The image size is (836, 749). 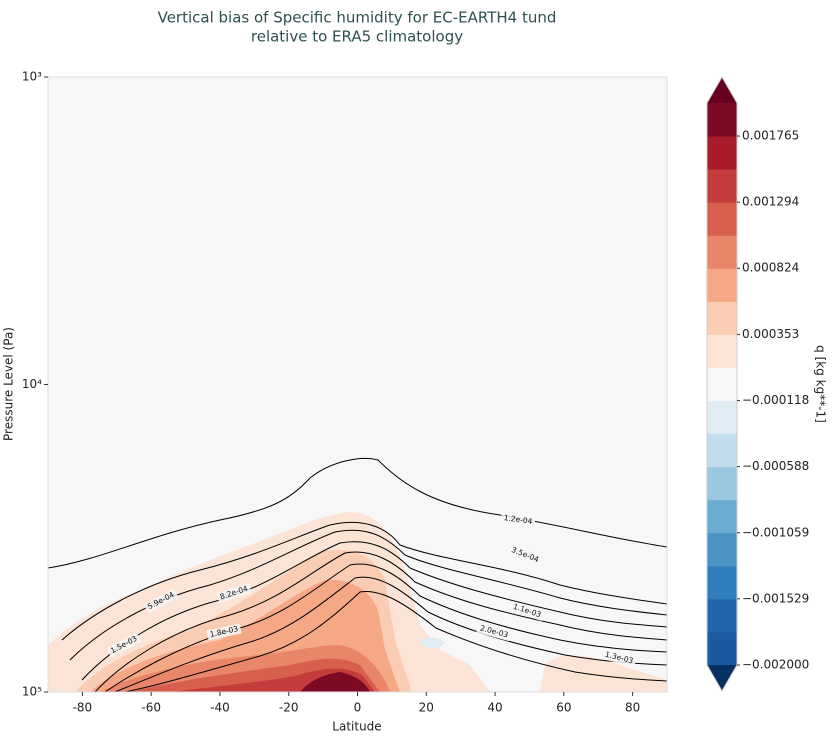 I want to click on colorbar-label: q [kg kg**-1], so click(x=821, y=384).